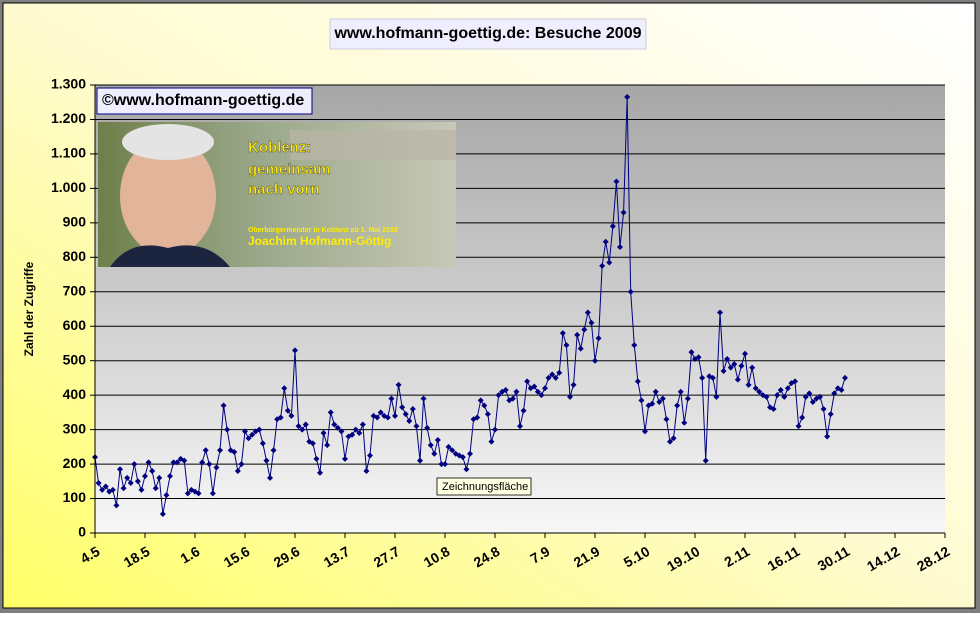  I want to click on chart-title: www.hofmann-goettig.de: Besuche 2009, so click(487, 33).